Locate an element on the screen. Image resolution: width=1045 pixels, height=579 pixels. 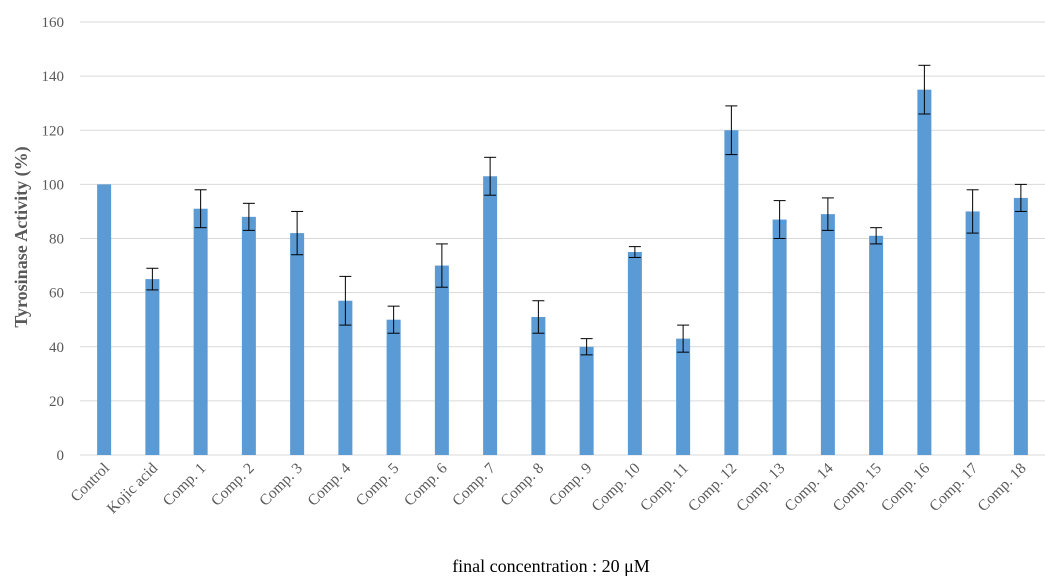
y-axis-title: Tyrosinase Activity (%) is located at coordinates (21, 236).